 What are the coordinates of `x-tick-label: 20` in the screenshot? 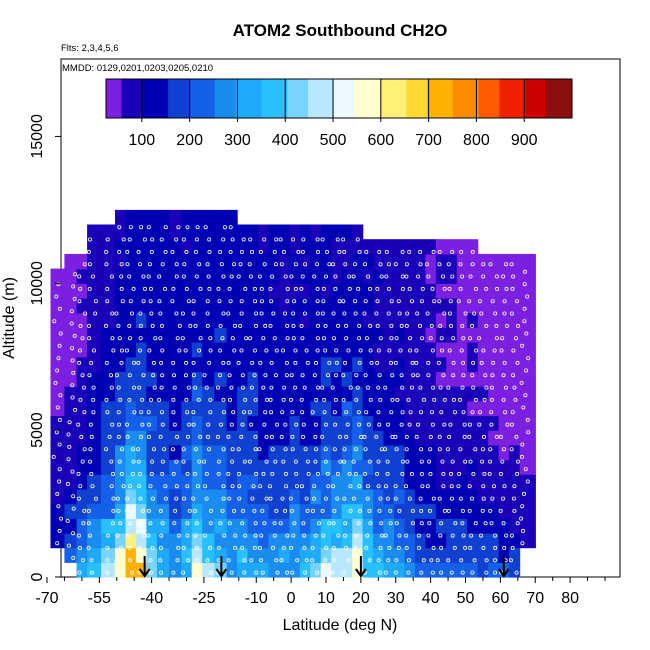 It's located at (361, 598).